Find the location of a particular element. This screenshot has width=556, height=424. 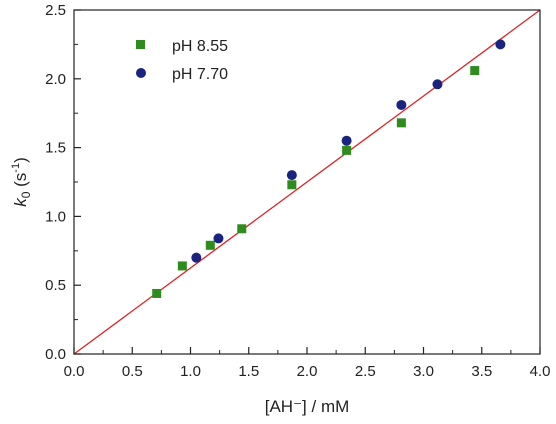

x-tick-label: 2.0 is located at coordinates (307, 371).